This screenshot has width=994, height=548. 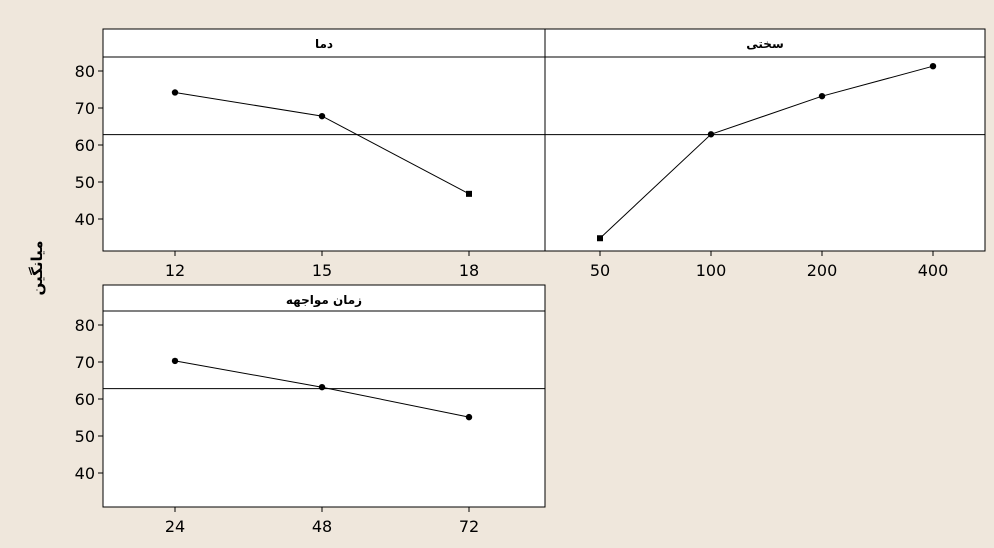 I want to click on x-tick-label: 18, so click(x=469, y=270).